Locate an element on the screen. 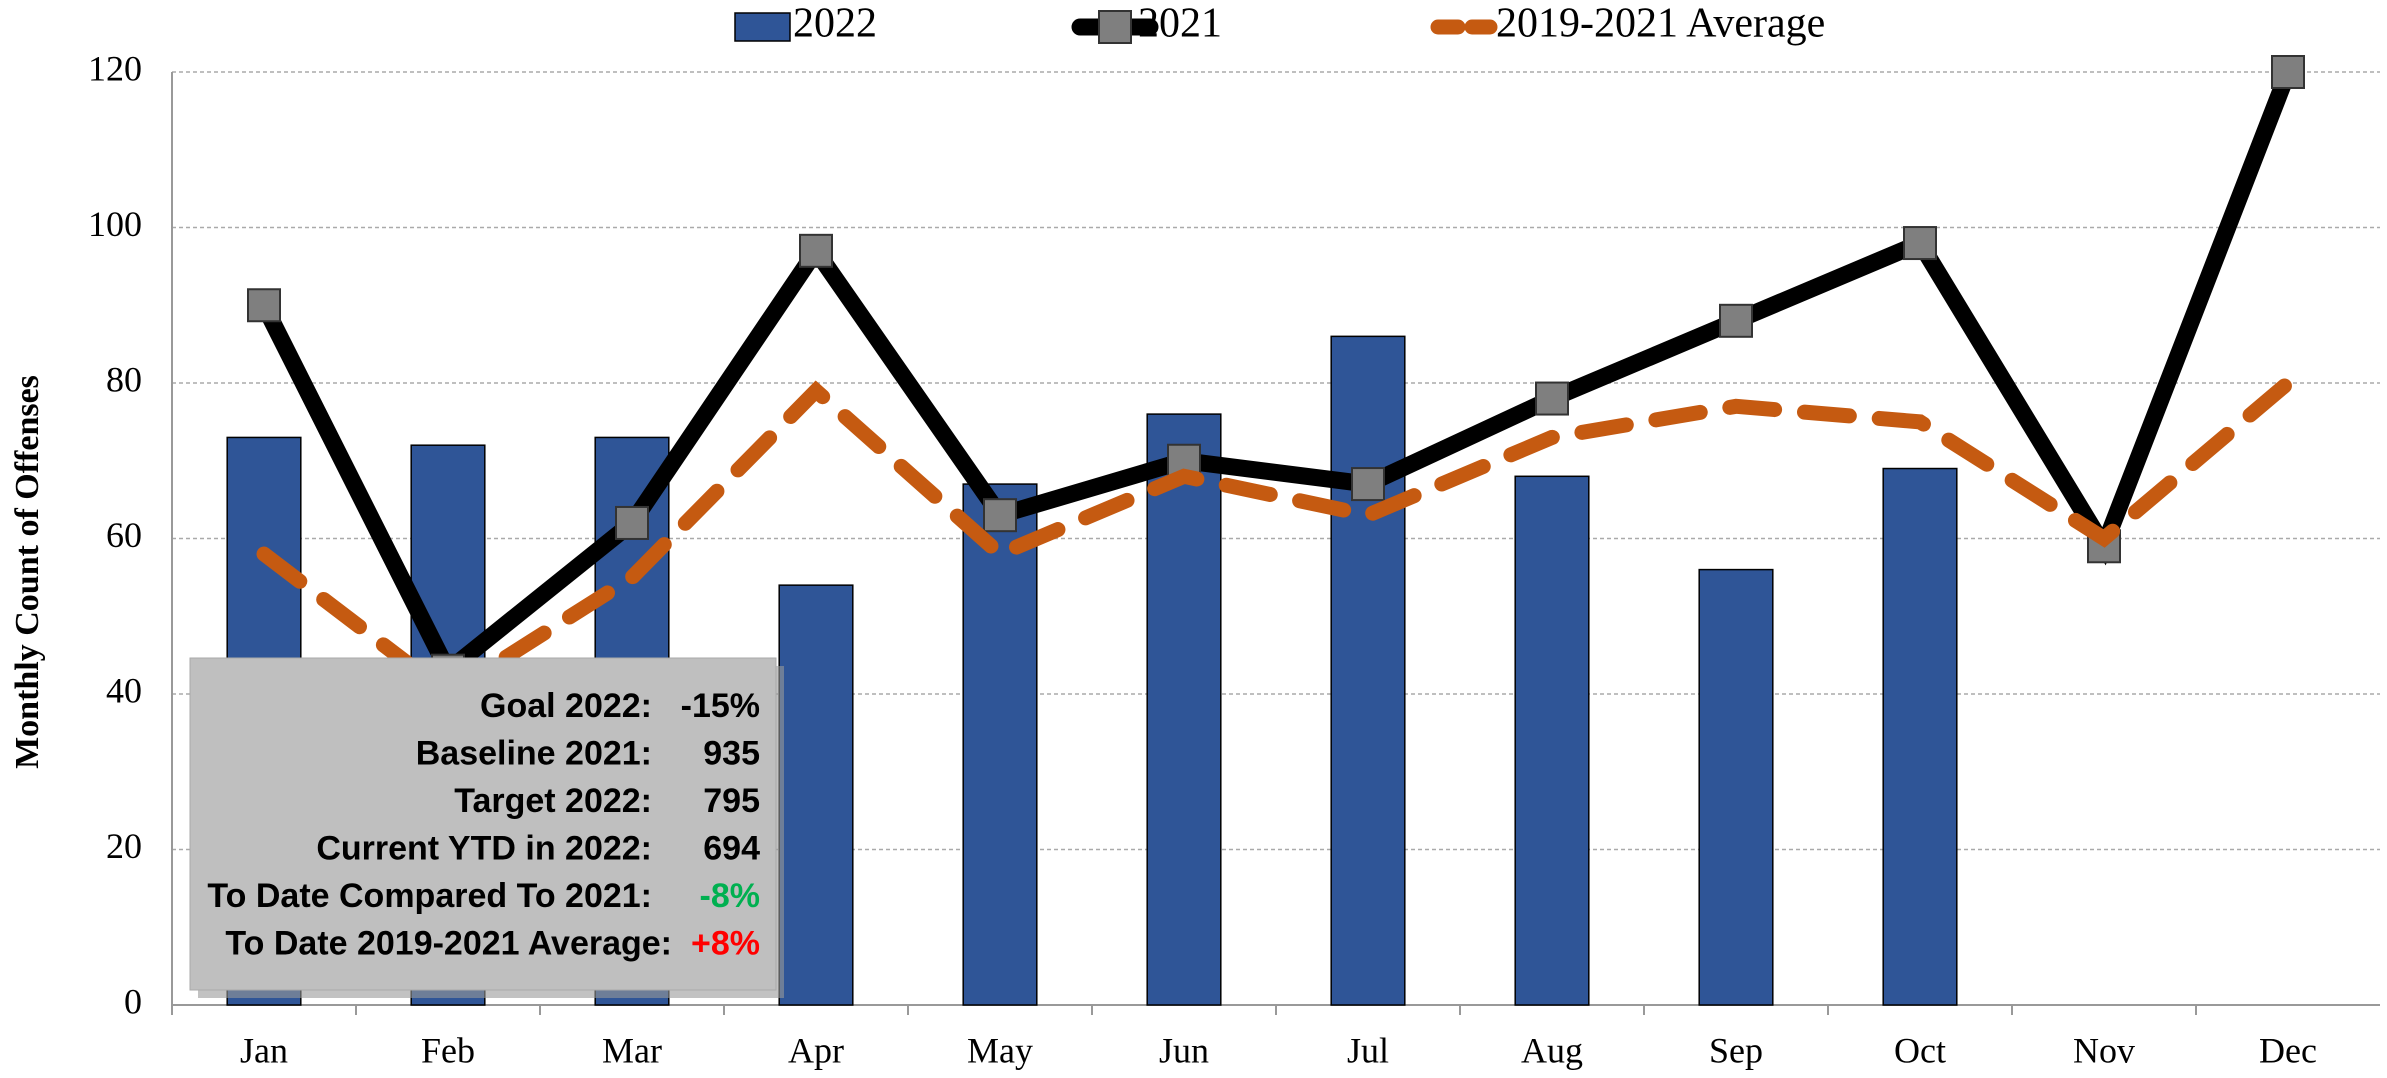  y-tick-label: 60 is located at coordinates (124, 535).